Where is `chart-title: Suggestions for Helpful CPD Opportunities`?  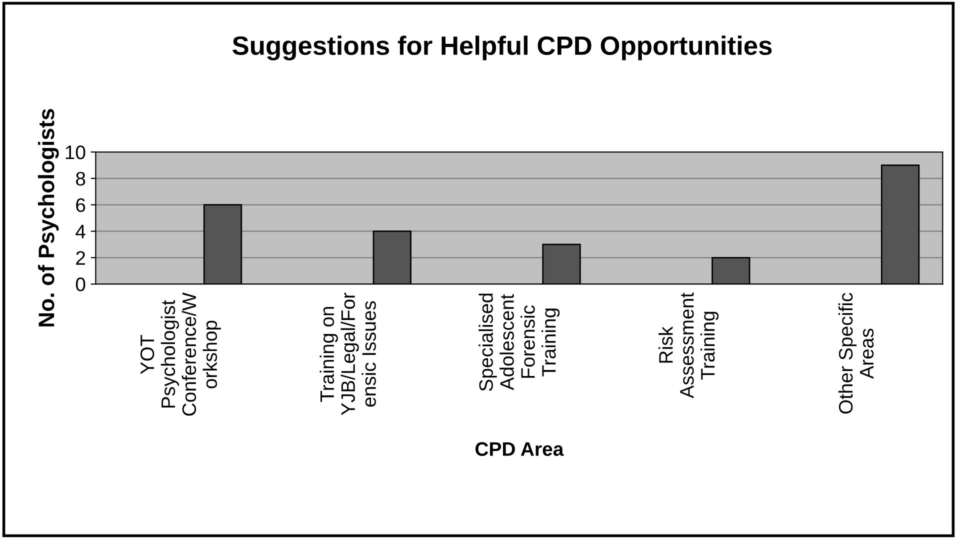
chart-title: Suggestions for Helpful CPD Opportunities is located at coordinates (502, 48).